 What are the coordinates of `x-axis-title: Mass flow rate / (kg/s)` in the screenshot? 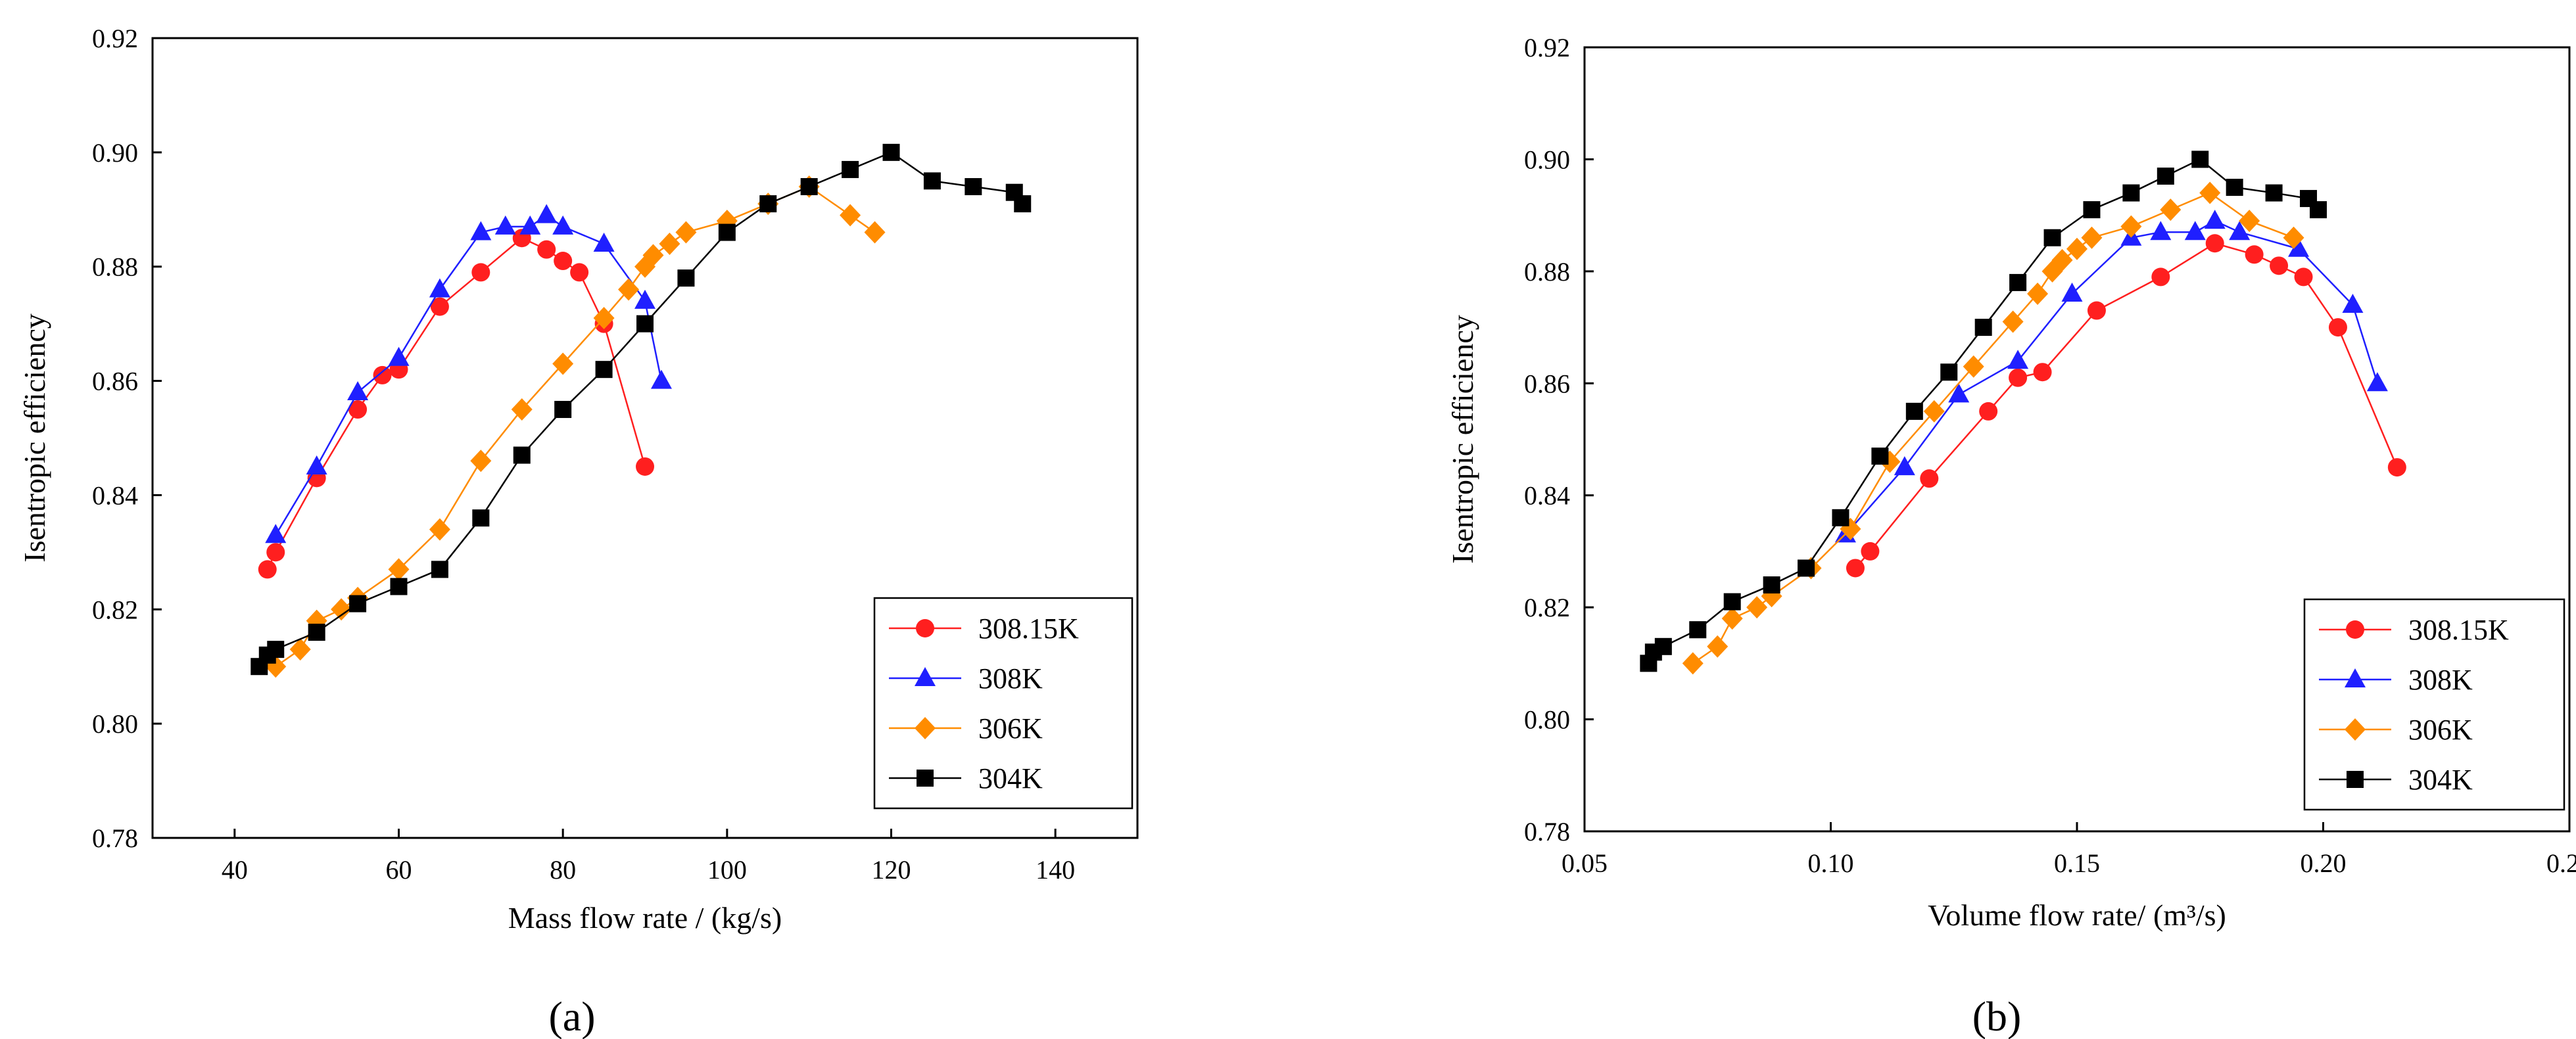 It's located at (645, 918).